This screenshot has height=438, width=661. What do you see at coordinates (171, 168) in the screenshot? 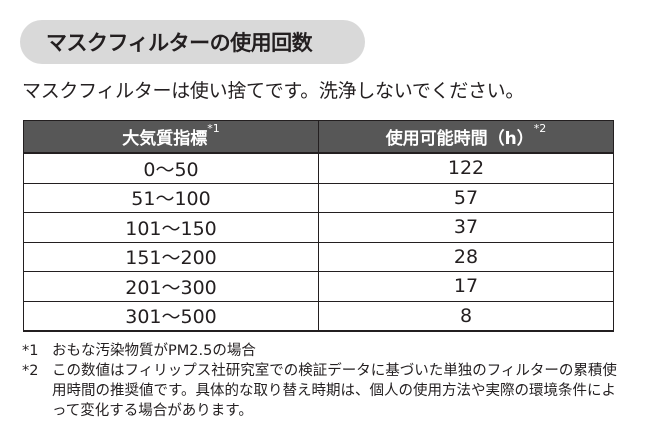
I see `aqi-range-cell: 0～50` at bounding box center [171, 168].